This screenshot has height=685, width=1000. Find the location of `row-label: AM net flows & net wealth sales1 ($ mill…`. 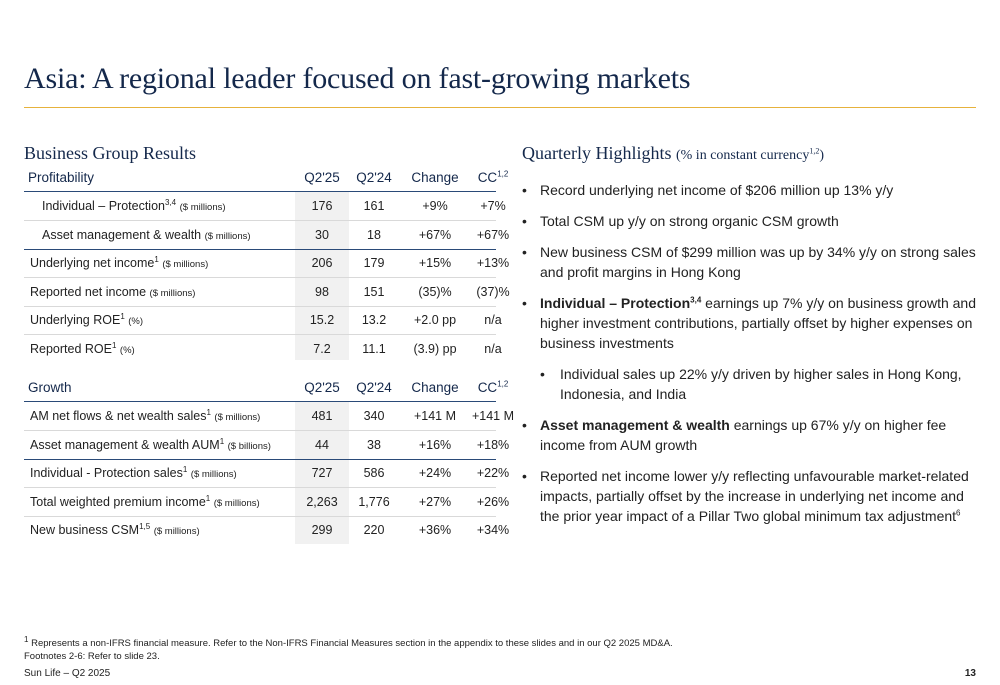

row-label: AM net flows & net wealth sales1 ($ mill… is located at coordinates (145, 415).